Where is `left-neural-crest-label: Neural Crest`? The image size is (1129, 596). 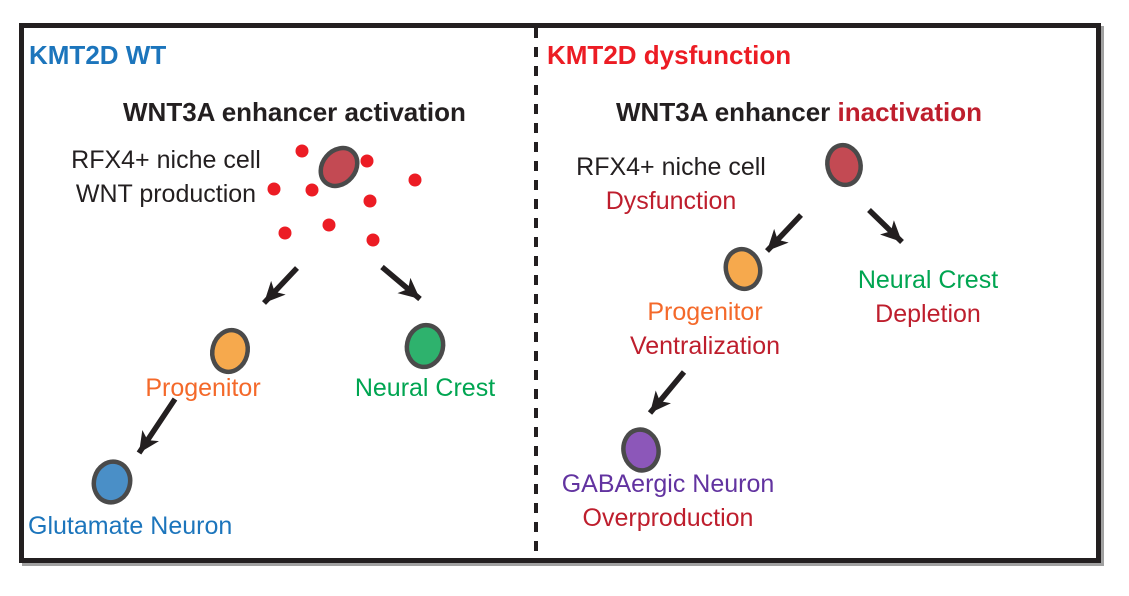 left-neural-crest-label: Neural Crest is located at coordinates (425, 388).